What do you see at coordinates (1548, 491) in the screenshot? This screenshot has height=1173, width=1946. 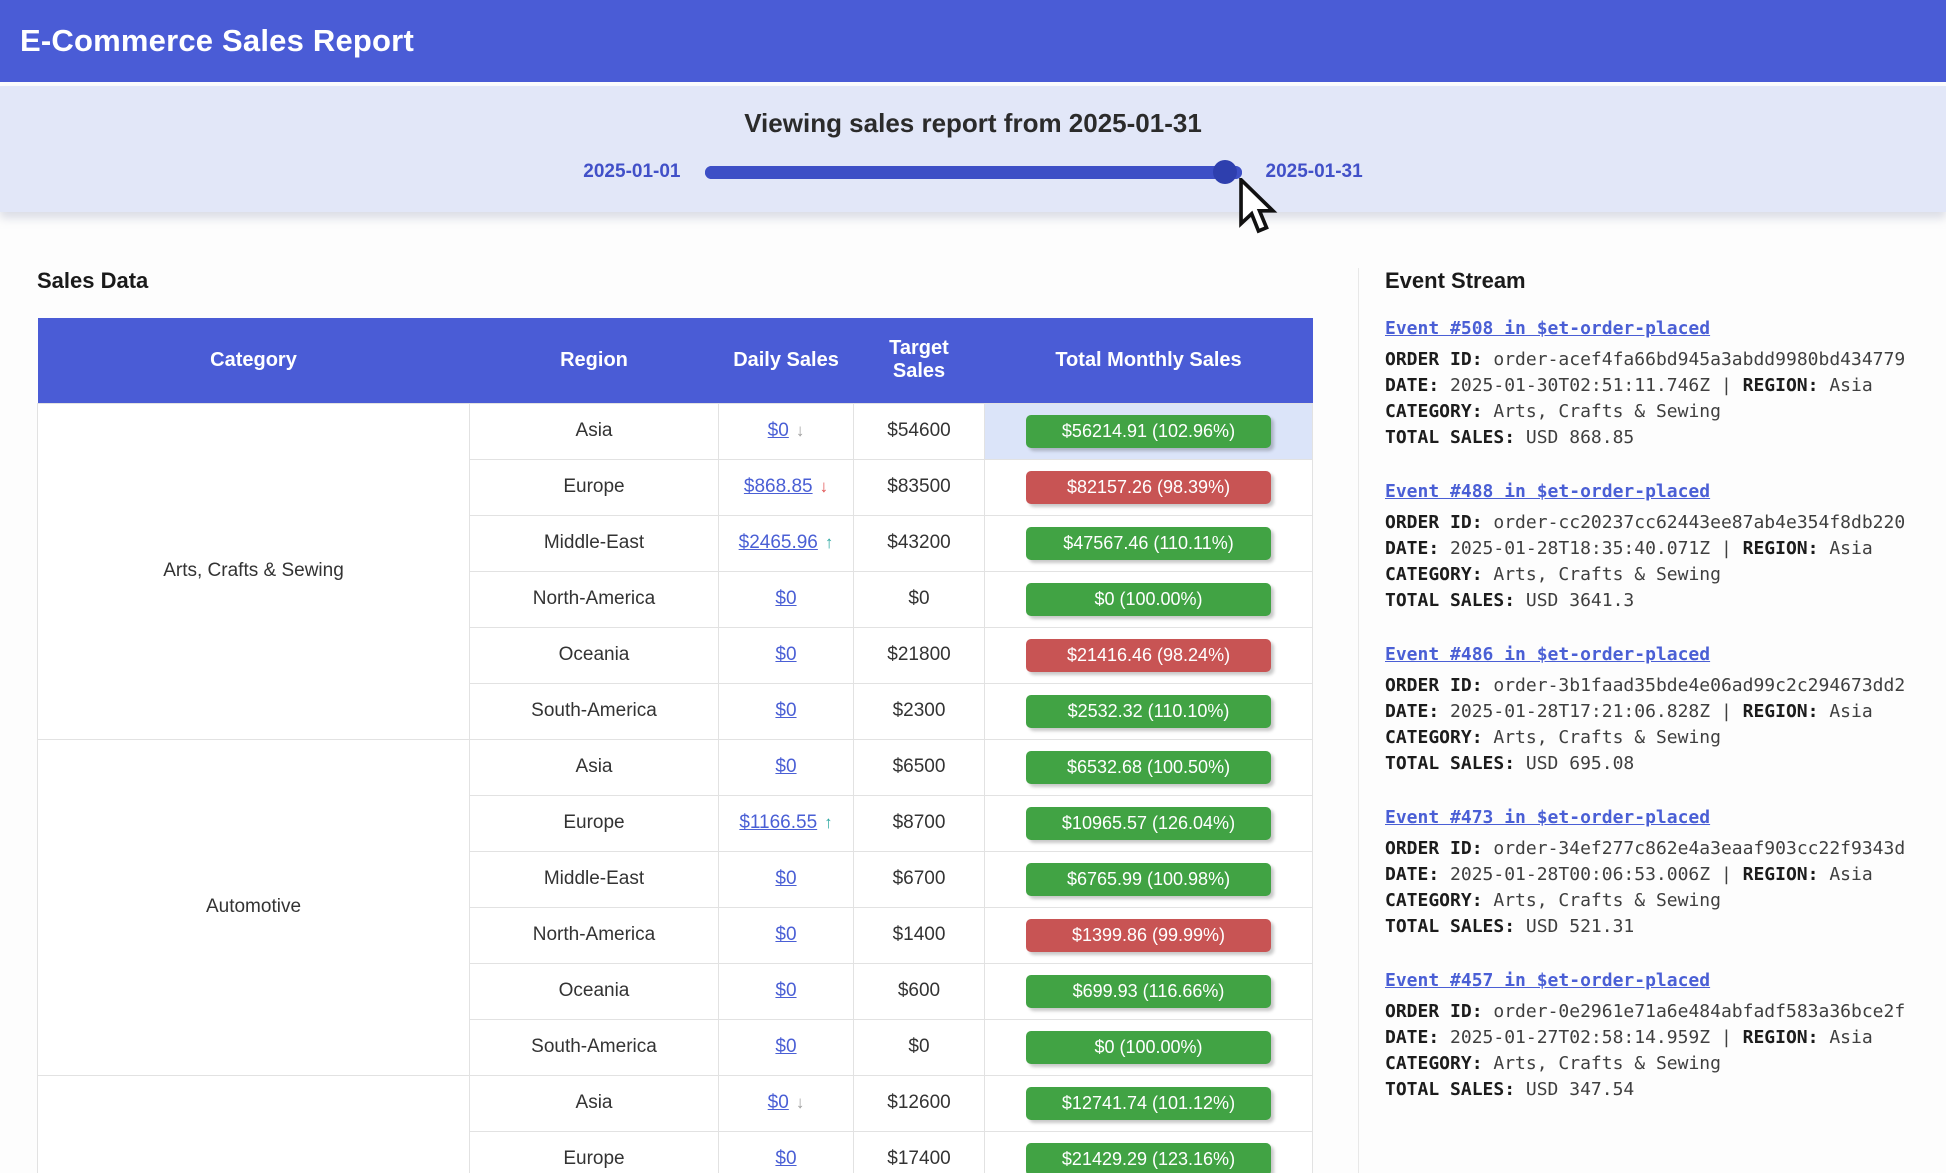 I see `event-link: Event #488 in $et-order-placed` at bounding box center [1548, 491].